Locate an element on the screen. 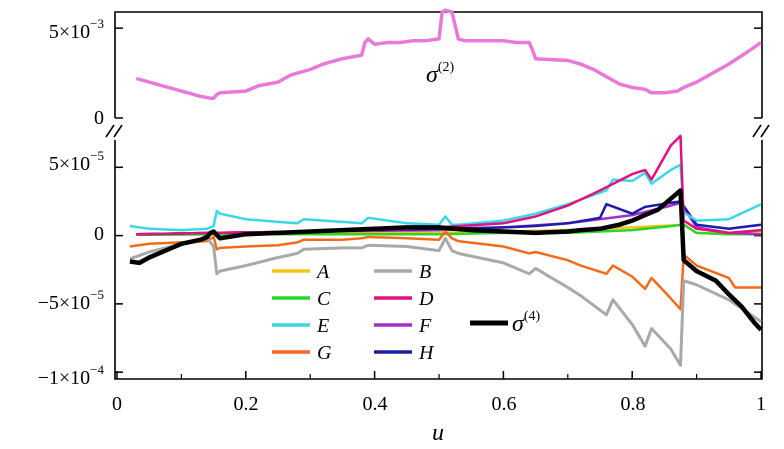  bottom-tick-label-neg5: −5×10⁻⁵ is located at coordinates (71, 300).